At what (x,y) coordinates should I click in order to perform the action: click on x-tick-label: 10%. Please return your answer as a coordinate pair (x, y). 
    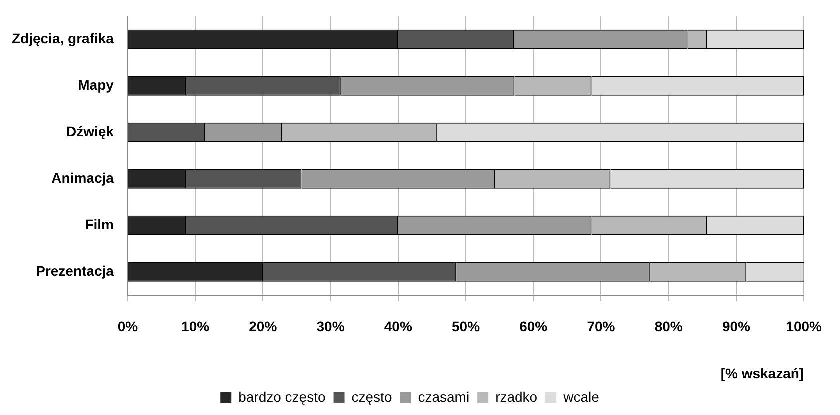
    Looking at the image, I should click on (196, 326).